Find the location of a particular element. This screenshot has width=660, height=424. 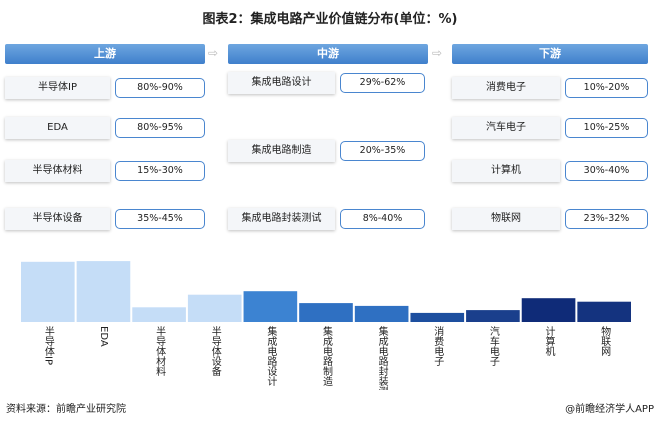

item-range: 80%-90% is located at coordinates (160, 88).